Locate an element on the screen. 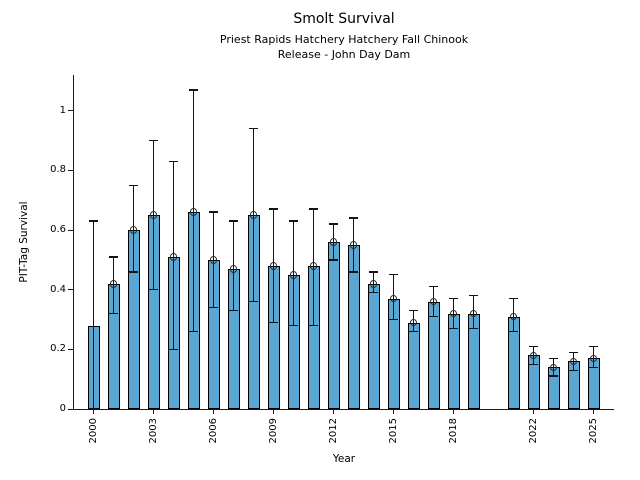  point-marker-2006 is located at coordinates (213, 260).